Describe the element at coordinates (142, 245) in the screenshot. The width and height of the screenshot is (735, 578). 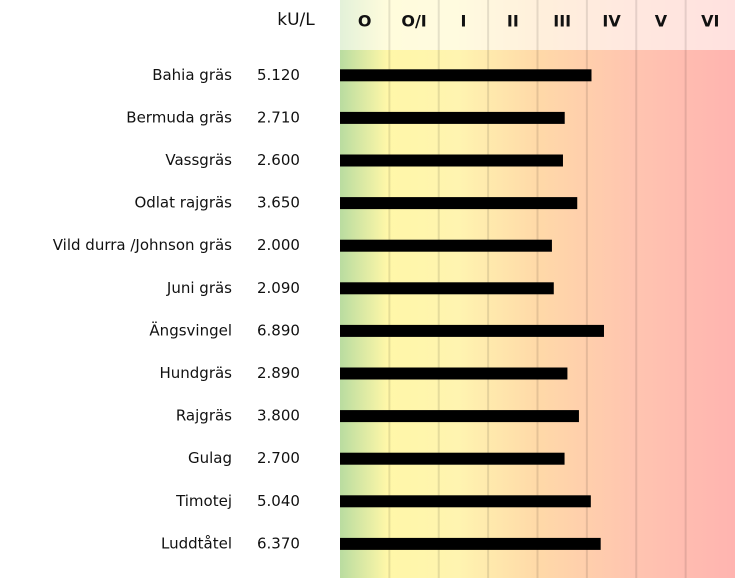
I see `category-label: Vild durra /Johnson gräs` at that location.